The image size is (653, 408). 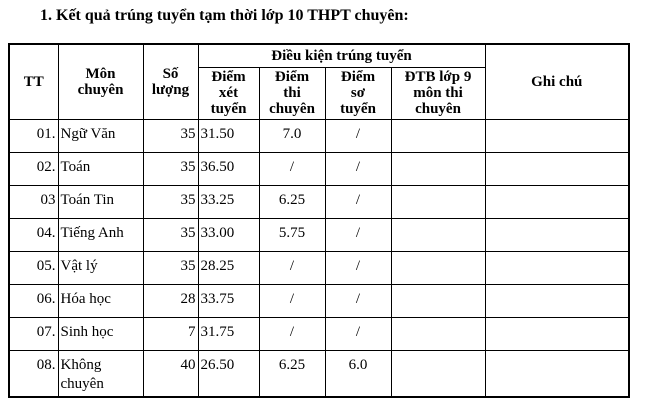 I want to click on cell-mon-chuyen: Ngữ Văn, so click(x=100, y=135).